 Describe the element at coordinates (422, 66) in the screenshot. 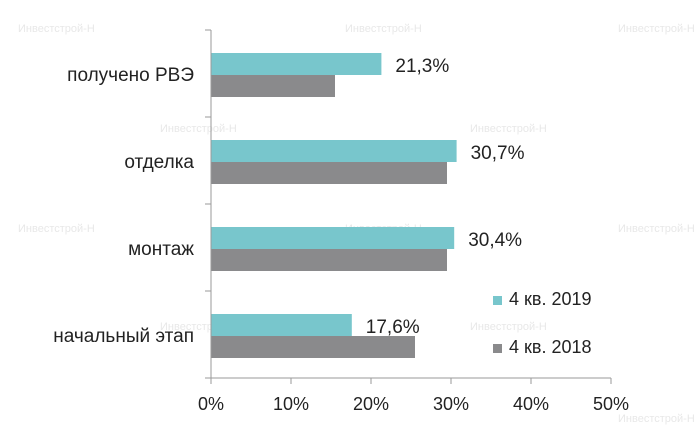

I see `data-label-0: 21,3%` at that location.